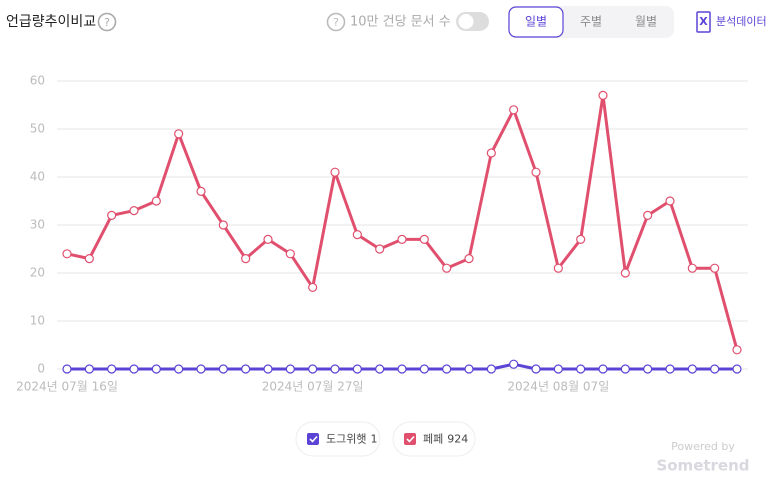  What do you see at coordinates (591, 22) in the screenshot?
I see `tab: 주별` at bounding box center [591, 22].